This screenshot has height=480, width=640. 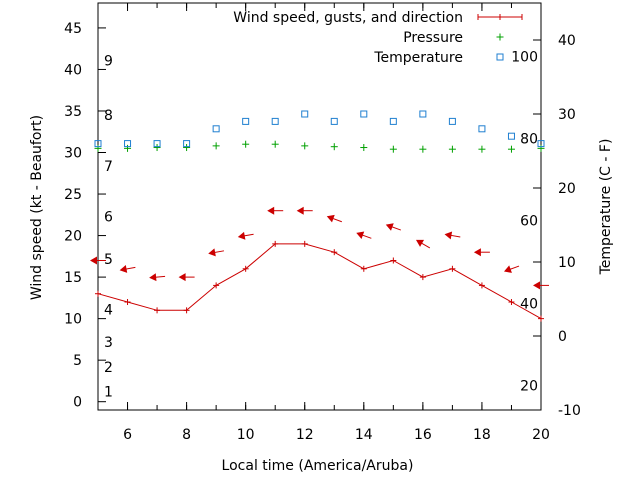 What do you see at coordinates (567, 263) in the screenshot?
I see `y2-tick-label: 10` at bounding box center [567, 263].